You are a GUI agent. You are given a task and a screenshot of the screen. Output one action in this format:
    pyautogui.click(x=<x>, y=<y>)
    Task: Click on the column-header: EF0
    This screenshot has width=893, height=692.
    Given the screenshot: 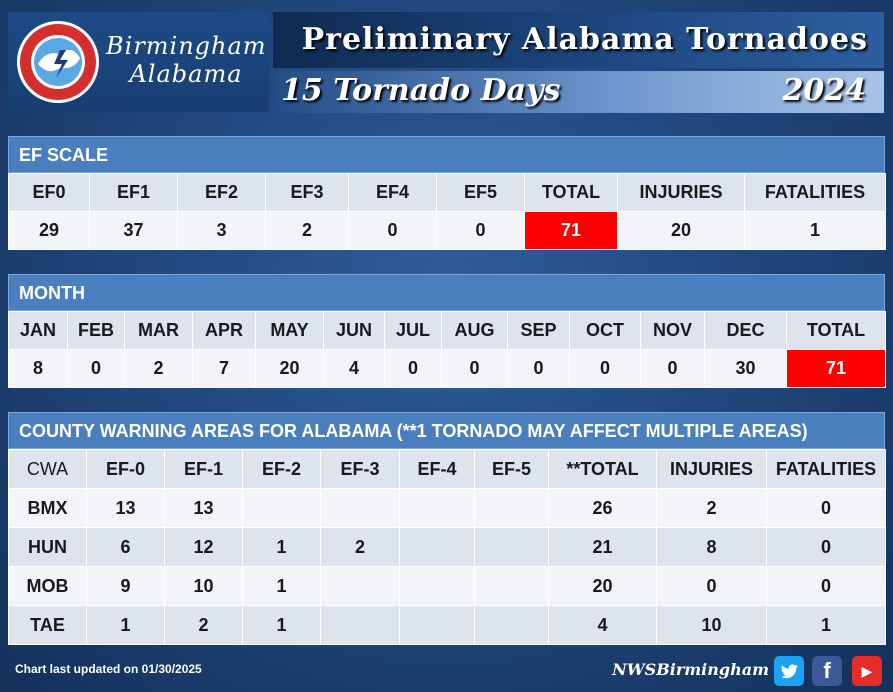 What is the action you would take?
    pyautogui.click(x=49, y=192)
    